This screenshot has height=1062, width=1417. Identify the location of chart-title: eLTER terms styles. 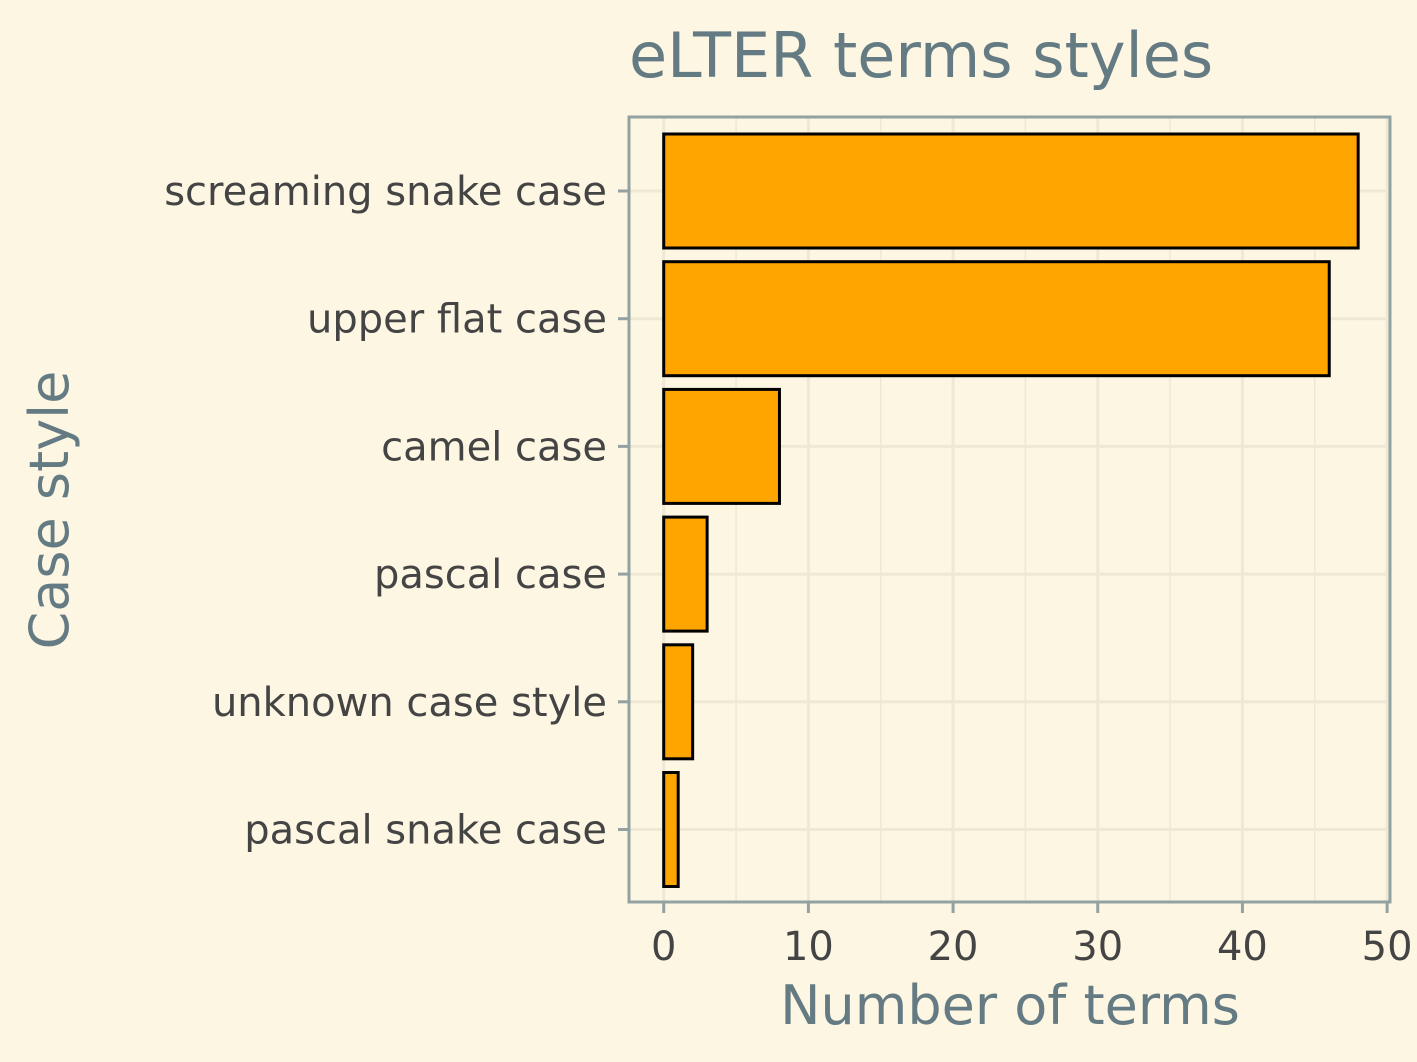
(921, 55).